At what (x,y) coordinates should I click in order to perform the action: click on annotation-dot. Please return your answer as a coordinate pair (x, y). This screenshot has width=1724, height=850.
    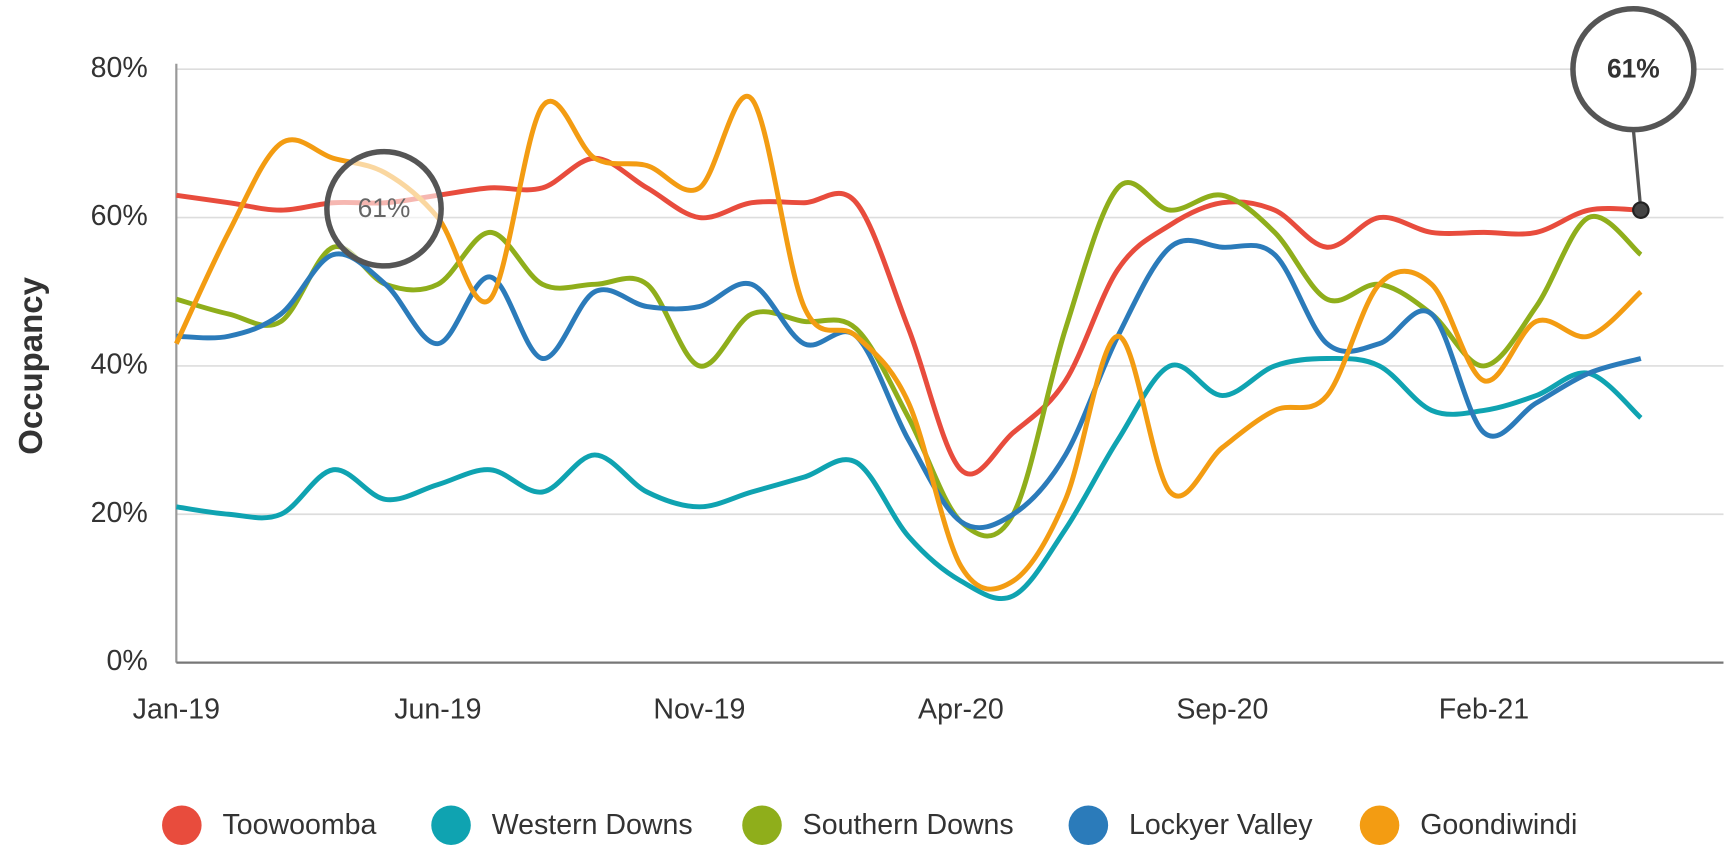
    Looking at the image, I should click on (1641, 210).